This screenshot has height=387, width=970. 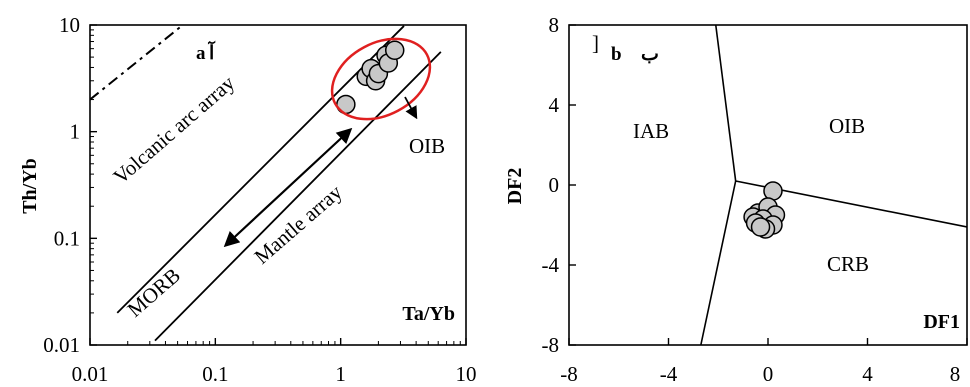 What do you see at coordinates (554, 25) in the screenshot?
I see `y-tick-label: 8` at bounding box center [554, 25].